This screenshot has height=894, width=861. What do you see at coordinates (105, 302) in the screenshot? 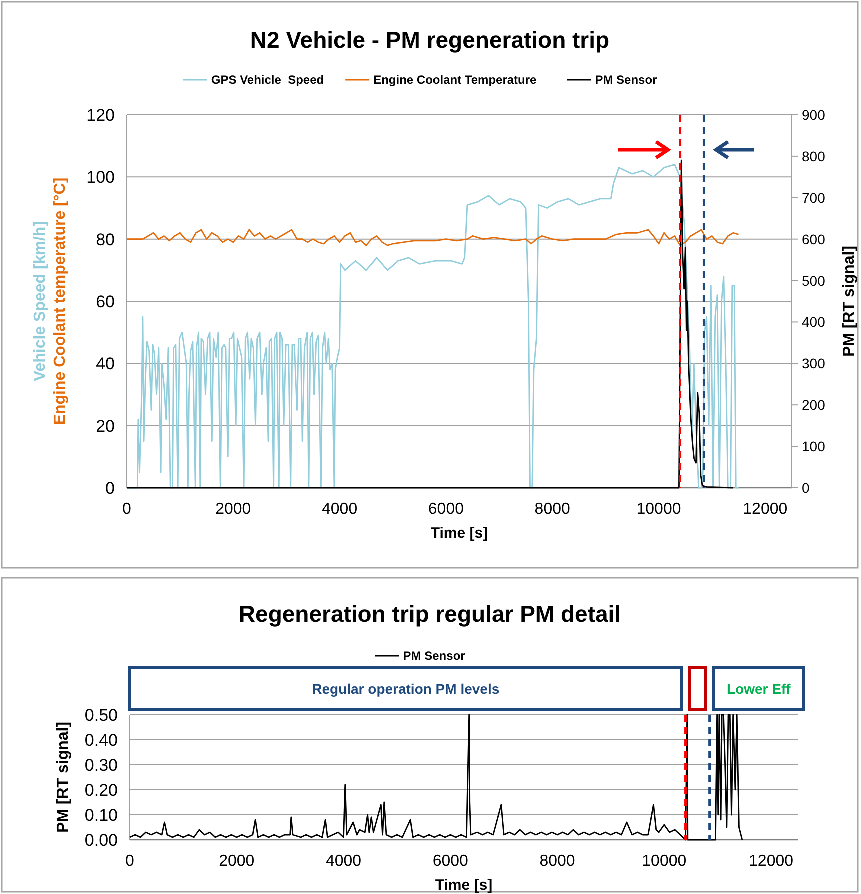
I see `y-tick-label: 60` at bounding box center [105, 302].